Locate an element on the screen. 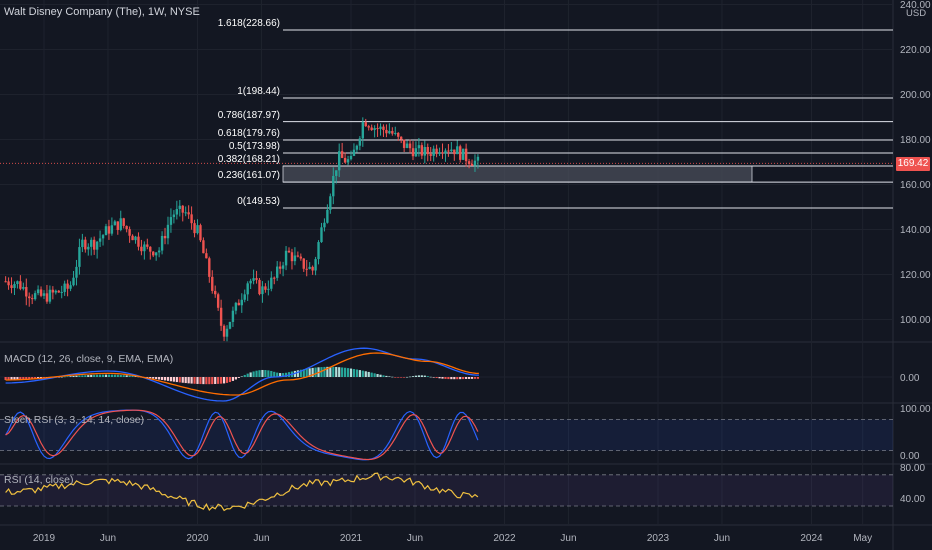 Image resolution: width=932 pixels, height=550 pixels. stoch-rsi-label: Stoch RSI (3, 3, 14, 14, close) is located at coordinates (74, 420).